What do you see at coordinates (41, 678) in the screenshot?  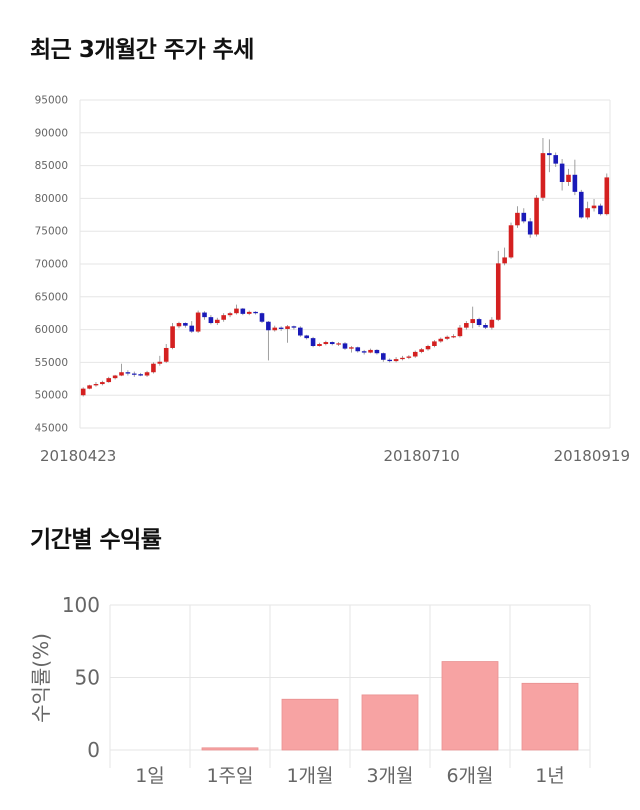 I see `bar-y-axis-label: 수익률(%)` at bounding box center [41, 678].